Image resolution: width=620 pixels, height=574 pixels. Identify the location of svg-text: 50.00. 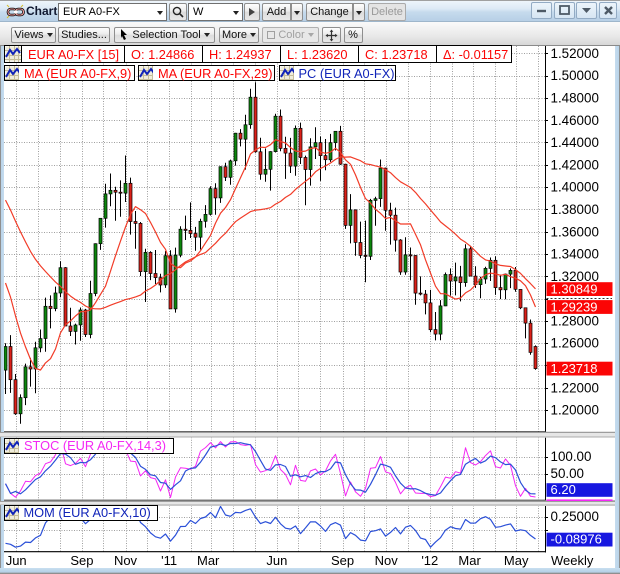
(568, 473).